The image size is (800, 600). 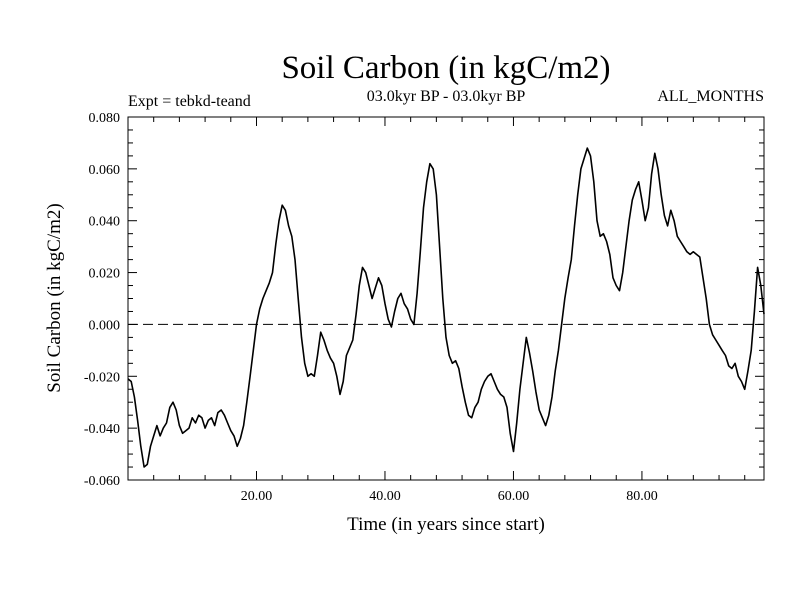 I want to click on x-tick-labels: 20.00 40.00 60.00 80.00, so click(x=449, y=496).